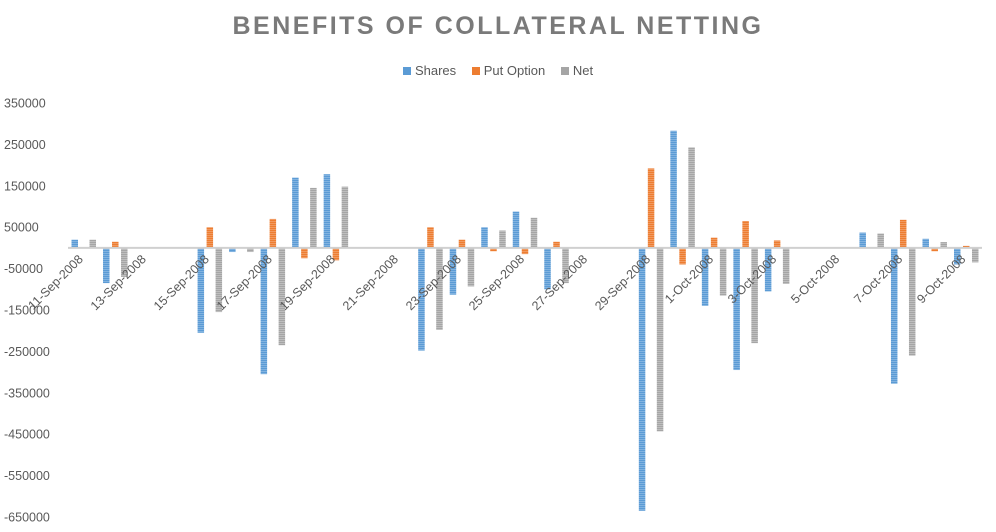  What do you see at coordinates (27, 476) in the screenshot?
I see `y-tick-label: -550000` at bounding box center [27, 476].